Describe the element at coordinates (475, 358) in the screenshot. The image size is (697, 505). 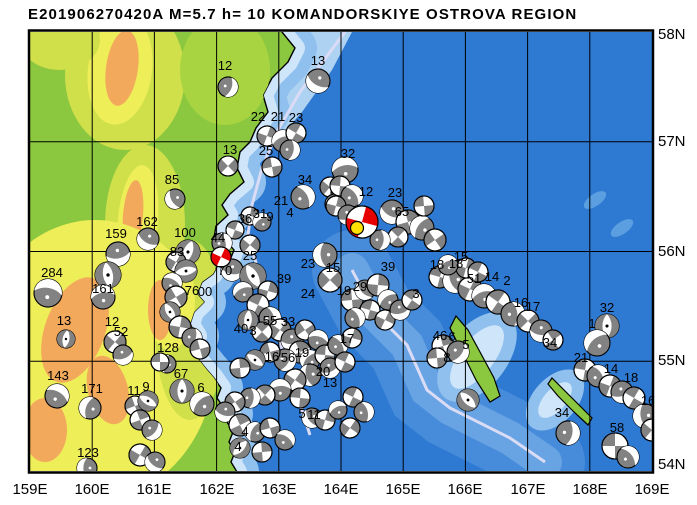
I see `island` at that location.